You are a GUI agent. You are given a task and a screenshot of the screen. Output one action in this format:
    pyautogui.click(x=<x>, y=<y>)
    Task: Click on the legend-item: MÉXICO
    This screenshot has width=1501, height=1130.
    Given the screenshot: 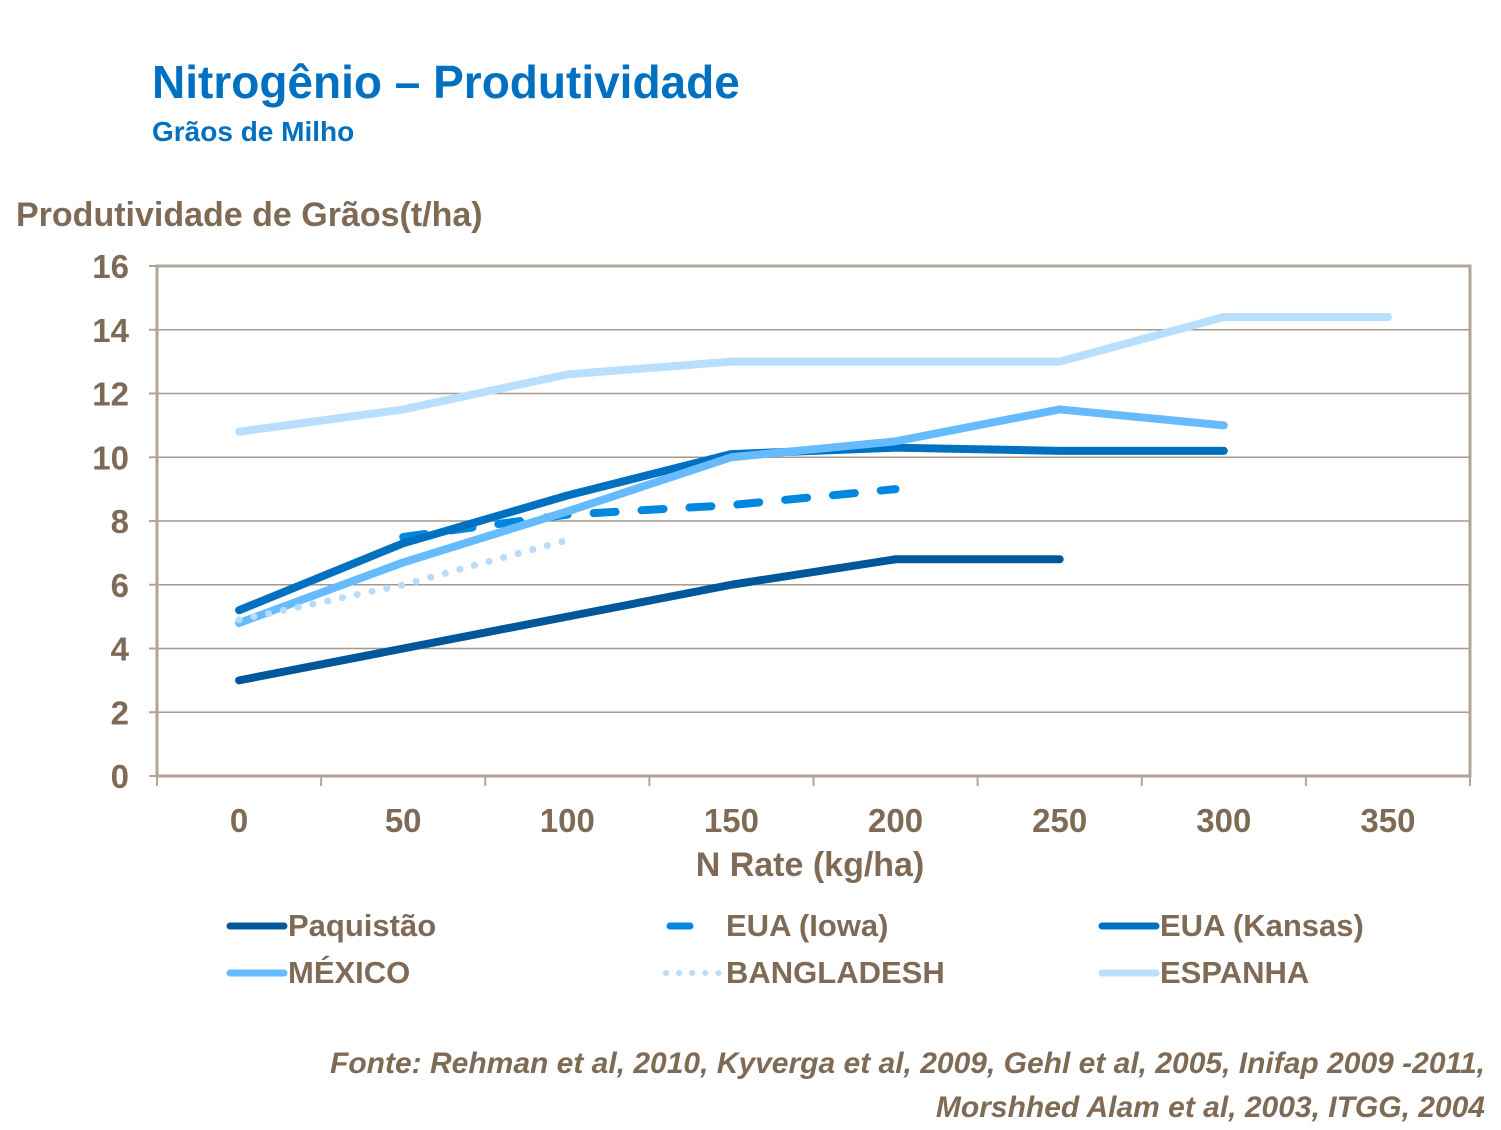 What is the action you would take?
    pyautogui.click(x=318, y=973)
    